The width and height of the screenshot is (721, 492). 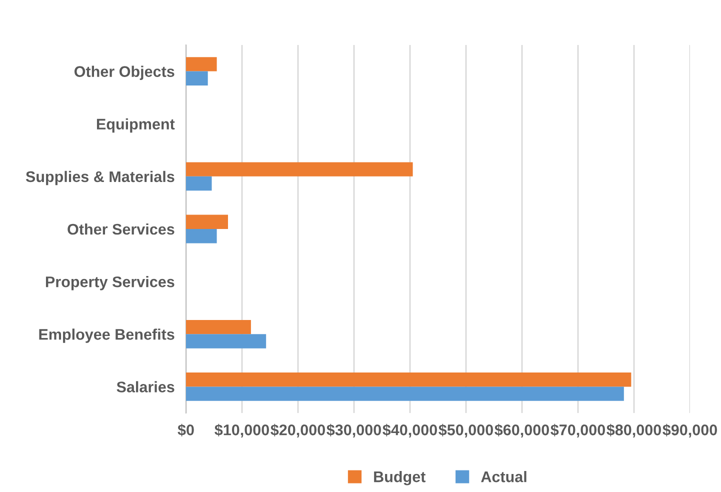 I want to click on x-tick-label: $20,000, so click(x=297, y=431).